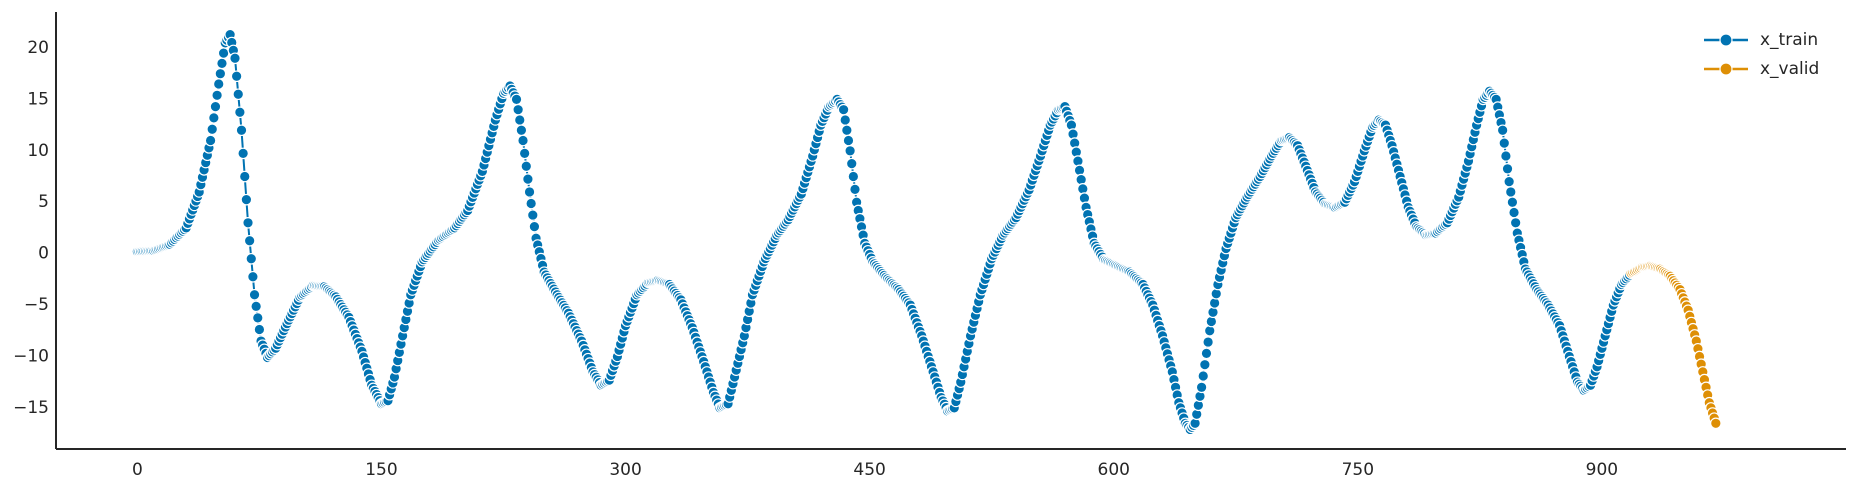 The image size is (1855, 493). What do you see at coordinates (1716, 423) in the screenshot?
I see `data-point-x-valid` at bounding box center [1716, 423].